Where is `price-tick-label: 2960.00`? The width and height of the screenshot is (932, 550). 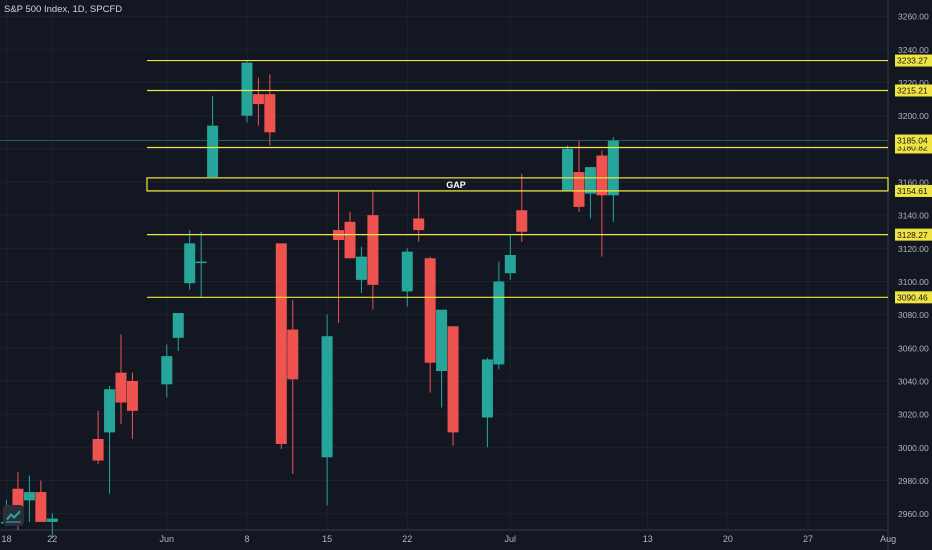 price-tick-label: 2960.00 is located at coordinates (913, 514).